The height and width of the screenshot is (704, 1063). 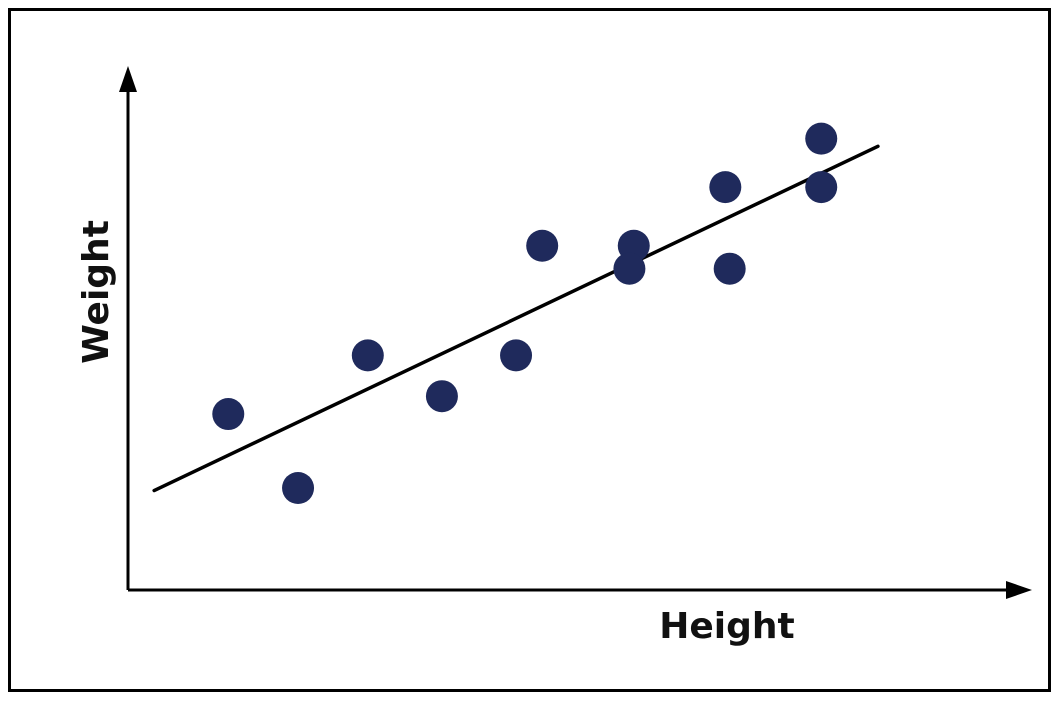 What do you see at coordinates (128, 79) in the screenshot?
I see `y-axis-arrowhead` at bounding box center [128, 79].